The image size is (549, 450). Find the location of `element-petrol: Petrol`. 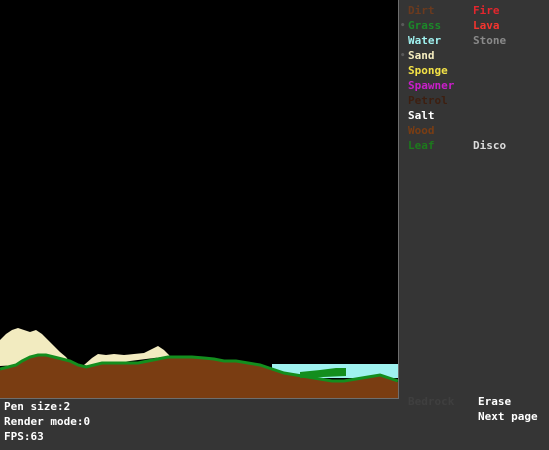

element-petrol: Petrol is located at coordinates (428, 100).